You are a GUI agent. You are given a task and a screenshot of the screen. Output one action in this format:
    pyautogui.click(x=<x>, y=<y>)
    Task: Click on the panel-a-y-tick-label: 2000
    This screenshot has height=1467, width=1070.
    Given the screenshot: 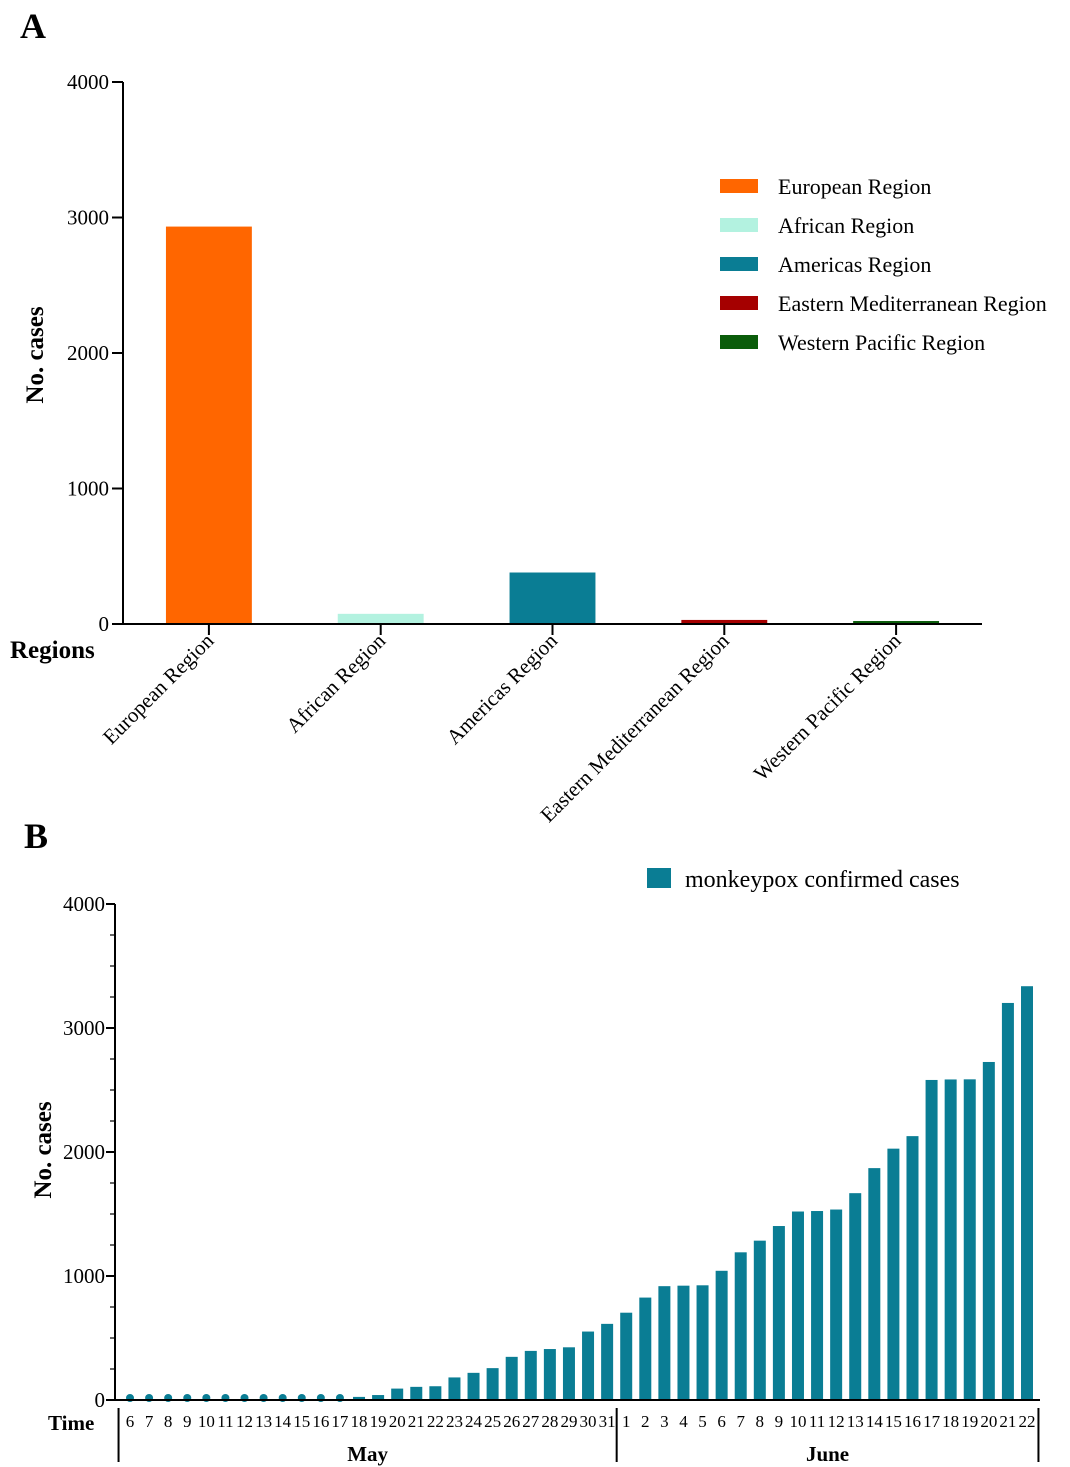 What is the action you would take?
    pyautogui.click(x=88, y=353)
    